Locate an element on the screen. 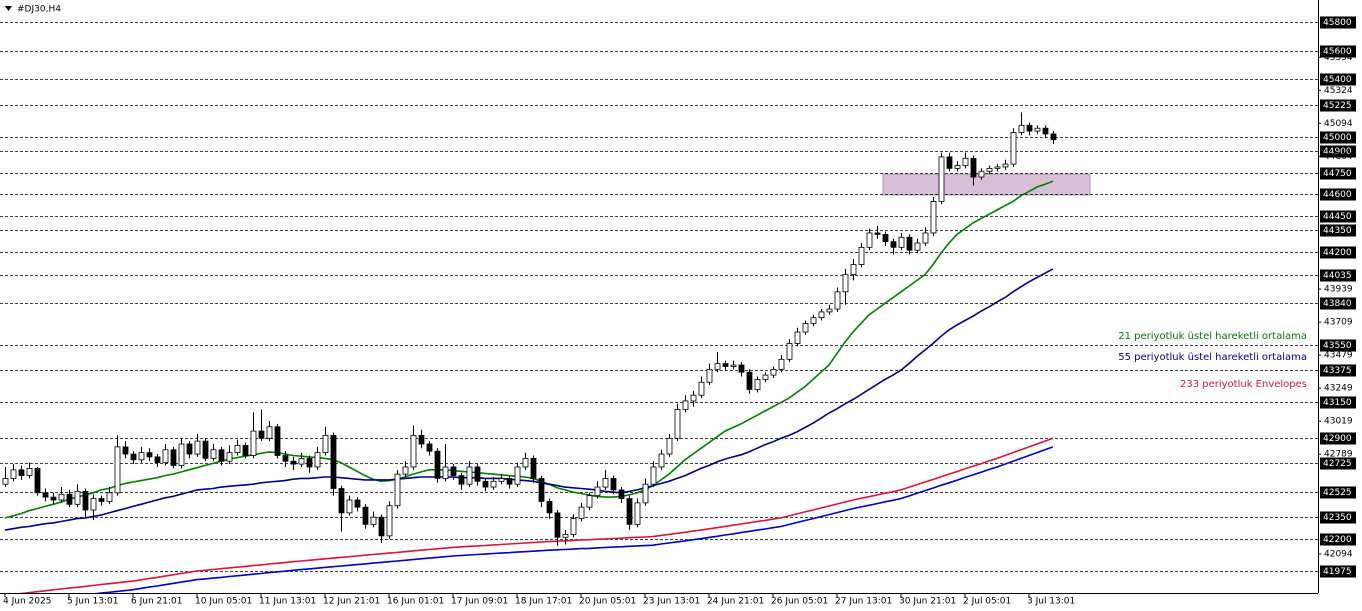 The width and height of the screenshot is (1362, 611). x-tick-label: 3 Jul 13:01 is located at coordinates (1051, 602).